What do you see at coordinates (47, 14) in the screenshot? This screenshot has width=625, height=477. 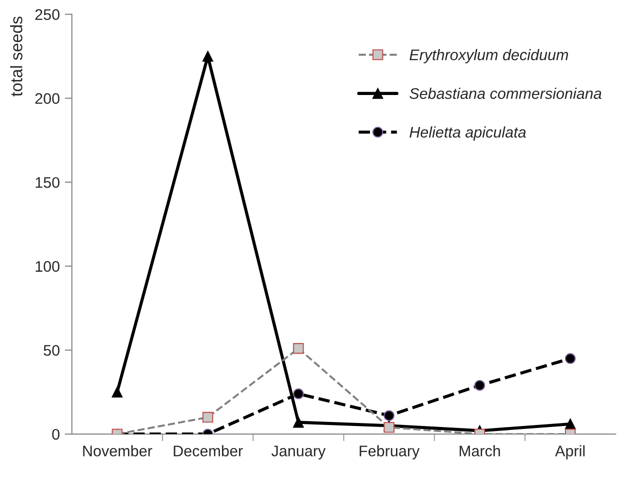 I see `y-tick-label: 250` at bounding box center [47, 14].